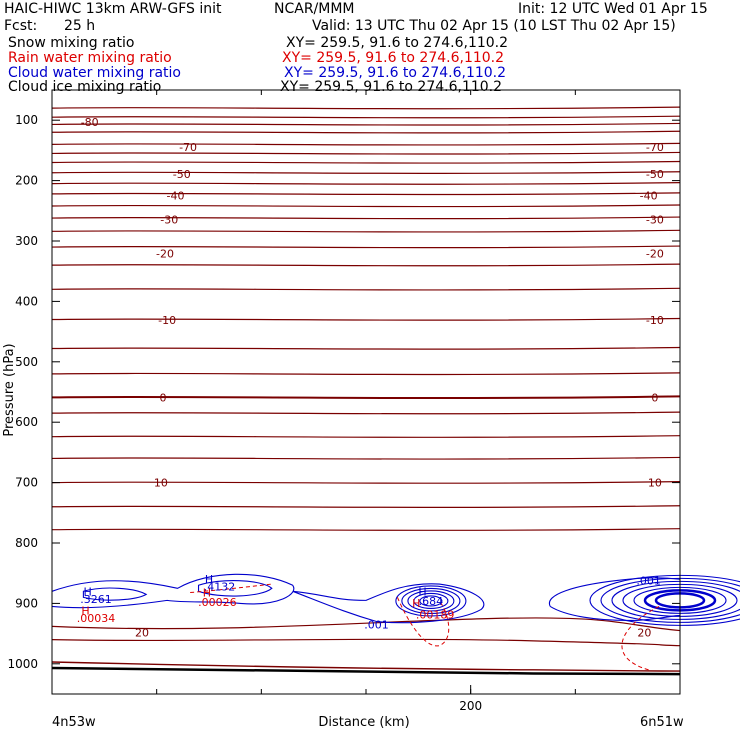 This screenshot has width=740, height=740. Describe the element at coordinates (142, 632) in the screenshot. I see `isotherm-value-label: 20` at that location.